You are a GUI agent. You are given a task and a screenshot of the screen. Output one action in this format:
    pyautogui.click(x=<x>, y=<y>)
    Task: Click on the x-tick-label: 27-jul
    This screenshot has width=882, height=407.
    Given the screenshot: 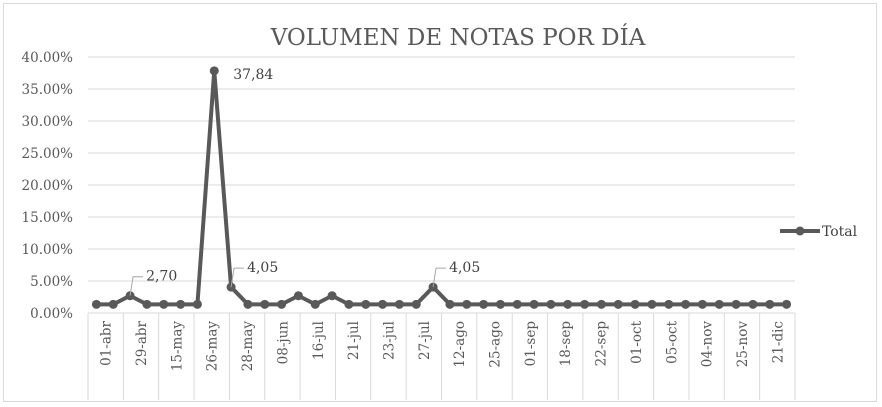 What is the action you would take?
    pyautogui.click(x=425, y=340)
    